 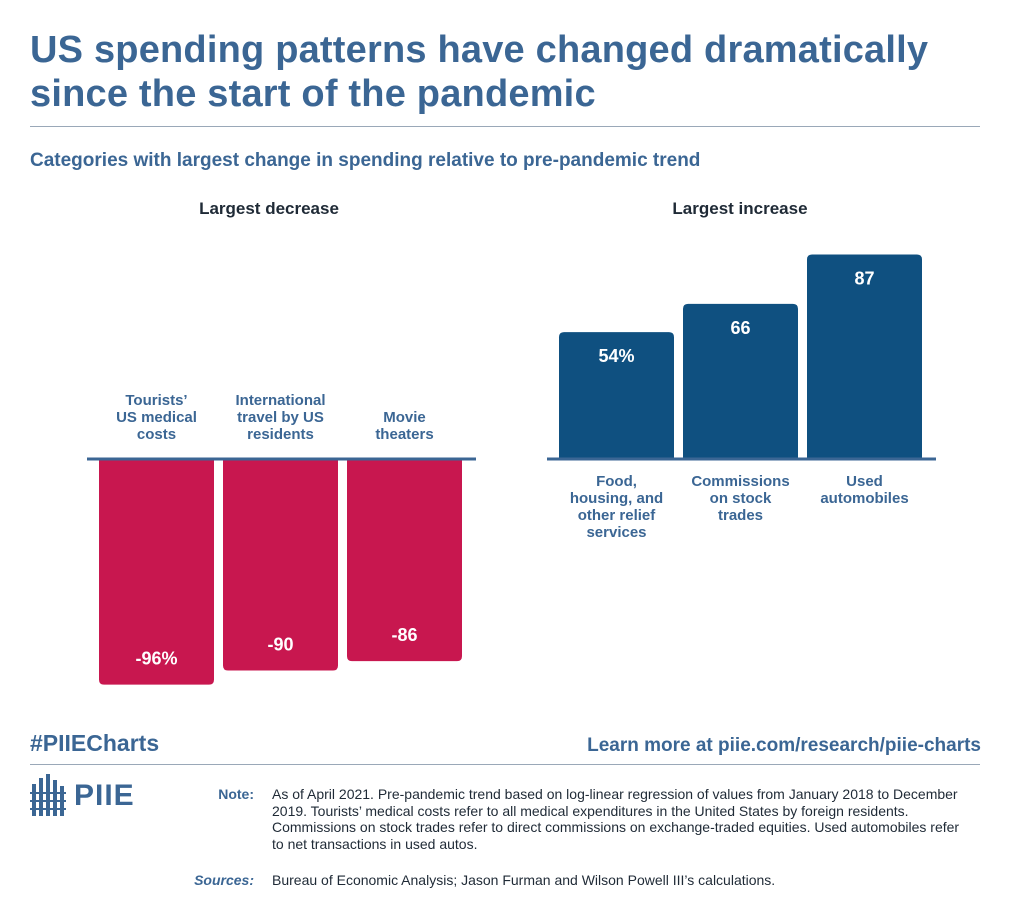 I want to click on decrease-category-label: Movie, so click(x=404, y=417).